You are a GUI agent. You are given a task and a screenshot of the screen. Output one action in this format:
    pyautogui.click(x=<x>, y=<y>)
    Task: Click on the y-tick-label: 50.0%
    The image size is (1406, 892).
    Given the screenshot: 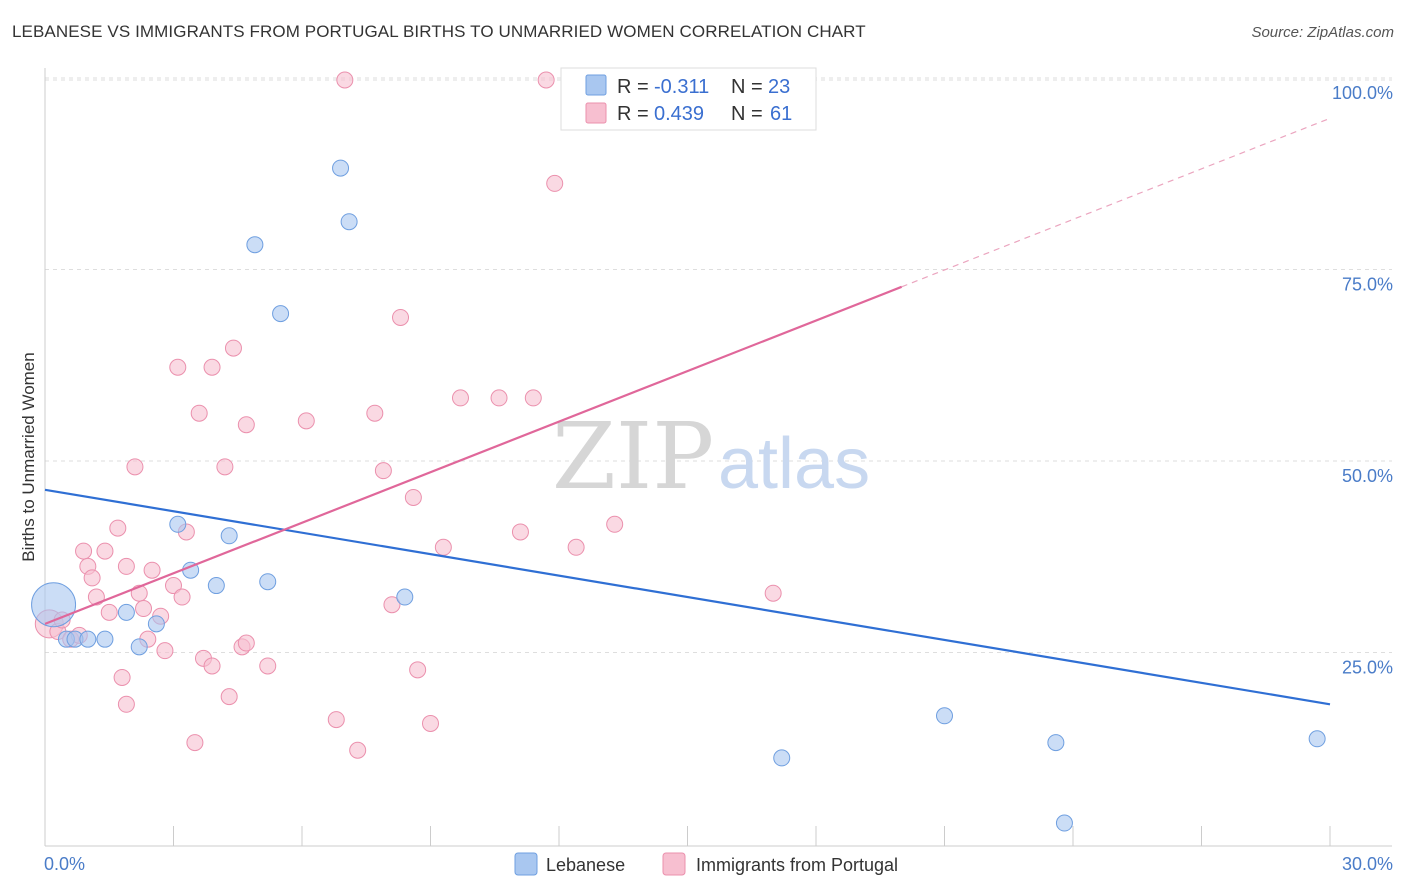 What is the action you would take?
    pyautogui.click(x=1367, y=476)
    